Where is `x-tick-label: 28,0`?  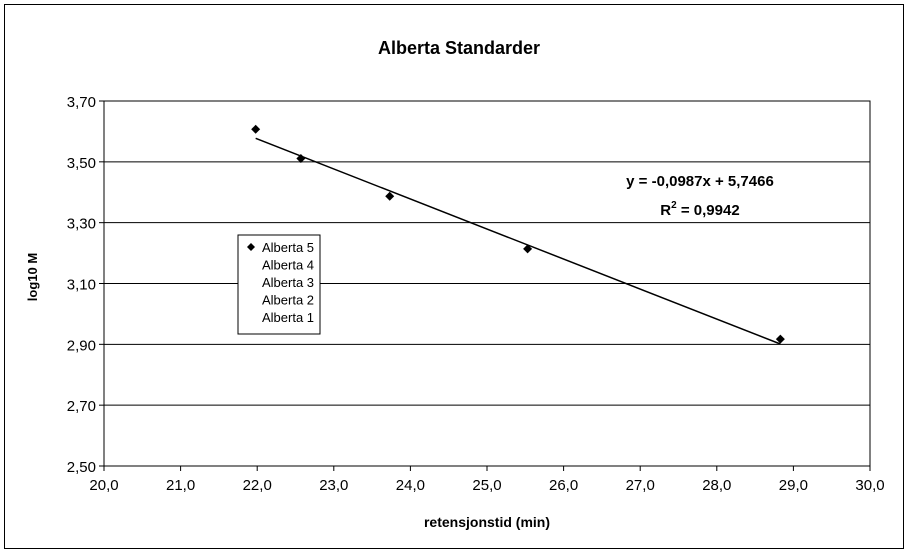
x-tick-label: 28,0 is located at coordinates (716, 485).